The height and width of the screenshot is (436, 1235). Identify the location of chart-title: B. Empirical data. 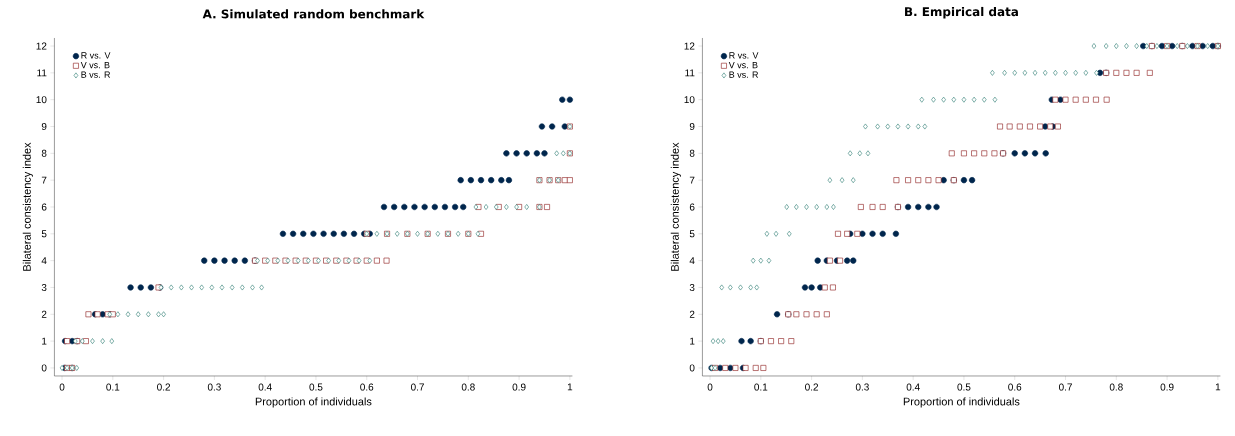
(961, 12).